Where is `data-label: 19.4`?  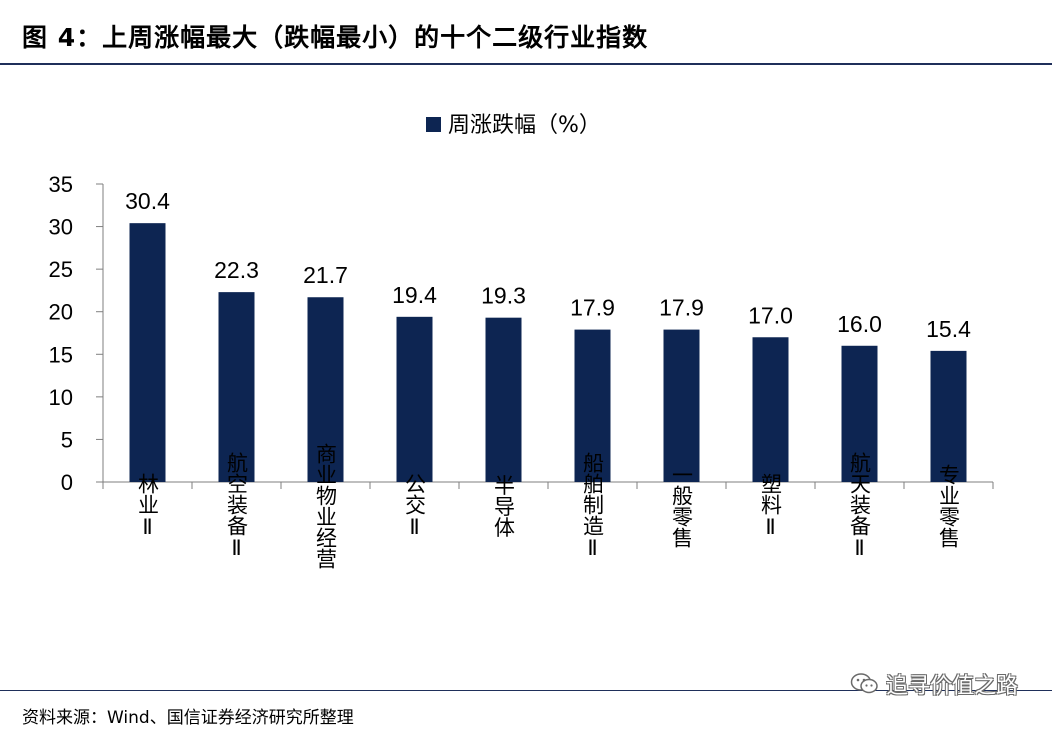 data-label: 19.4 is located at coordinates (414, 295).